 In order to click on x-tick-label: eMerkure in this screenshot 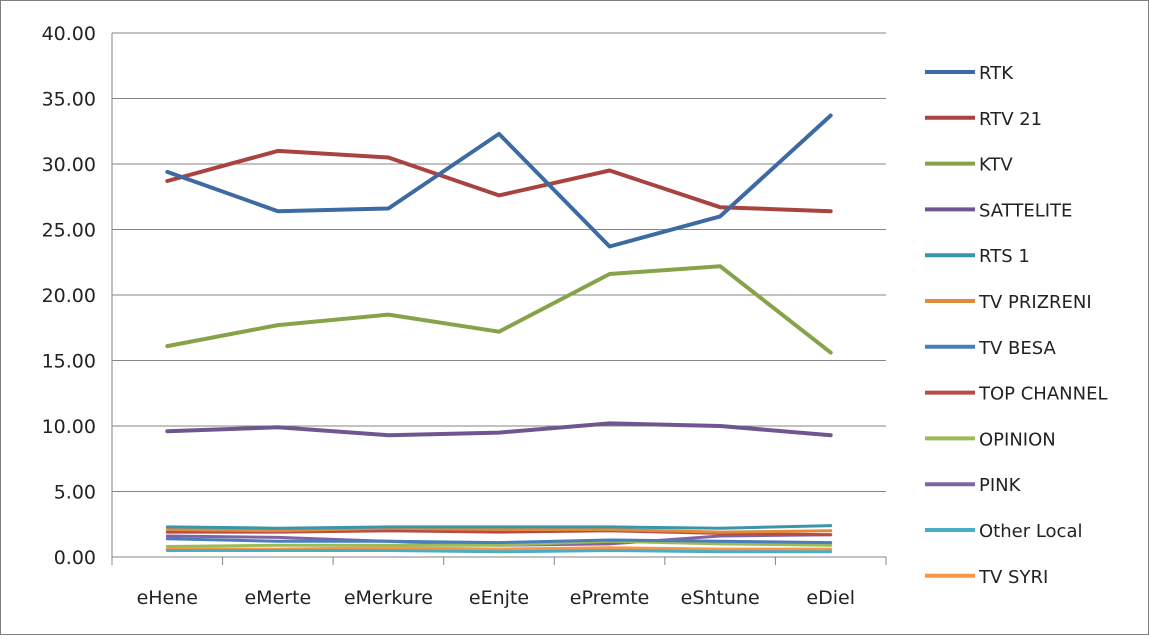, I will do `click(388, 598)`.